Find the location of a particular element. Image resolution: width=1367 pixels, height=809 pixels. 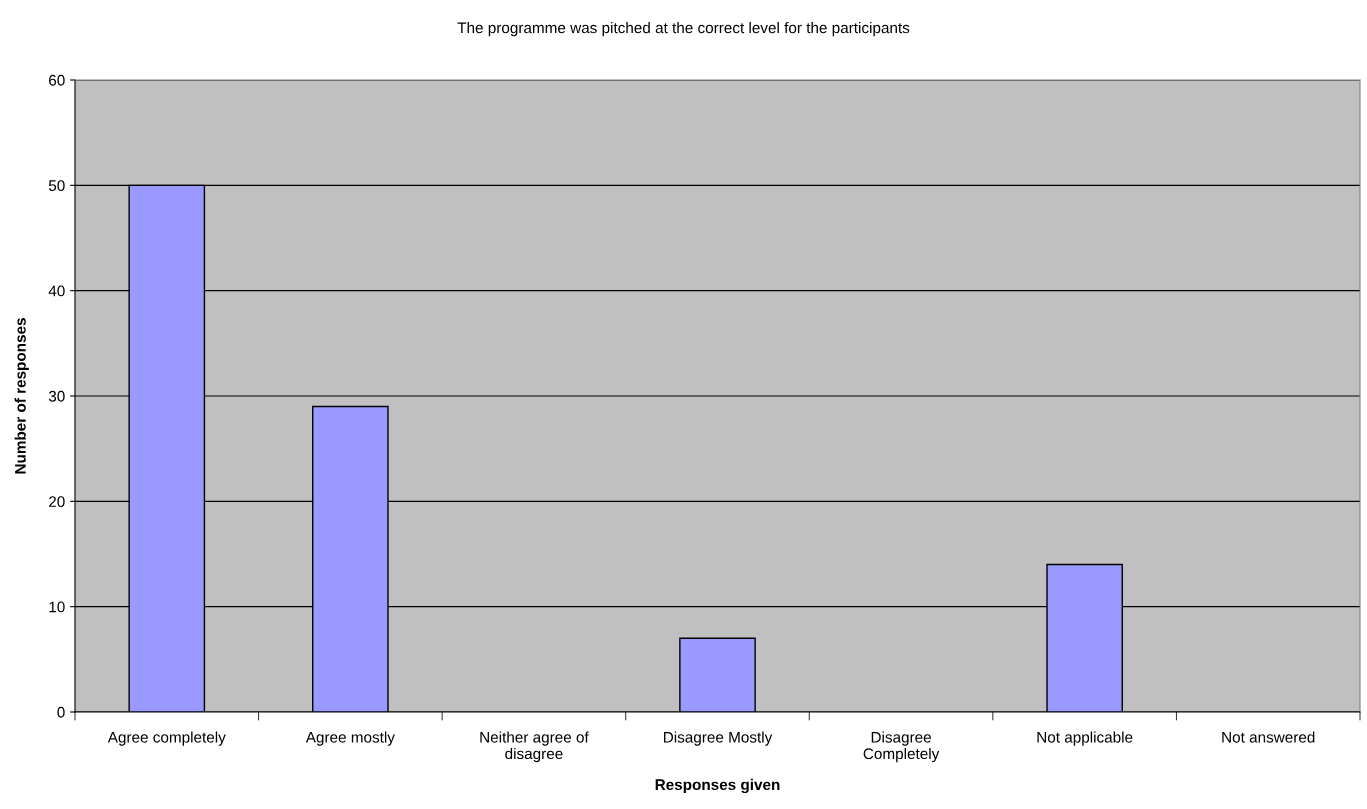

y-tick-label: 20 is located at coordinates (57, 502).